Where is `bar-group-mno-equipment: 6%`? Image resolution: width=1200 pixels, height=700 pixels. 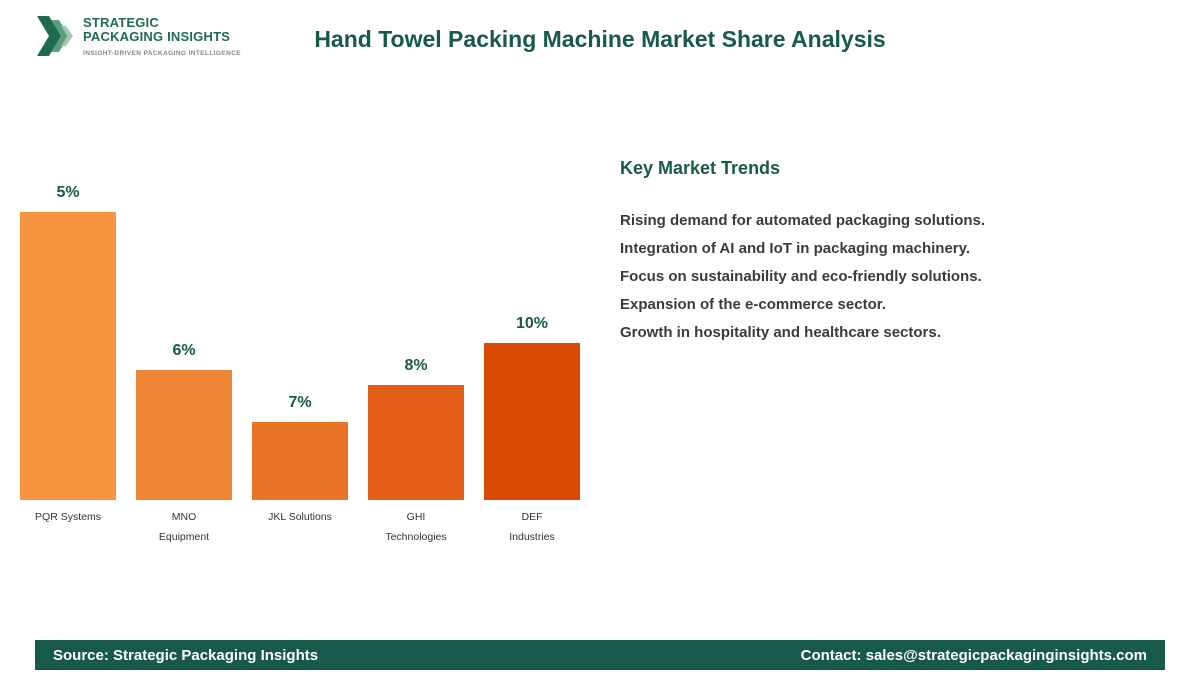 bar-group-mno-equipment: 6% is located at coordinates (184, 421).